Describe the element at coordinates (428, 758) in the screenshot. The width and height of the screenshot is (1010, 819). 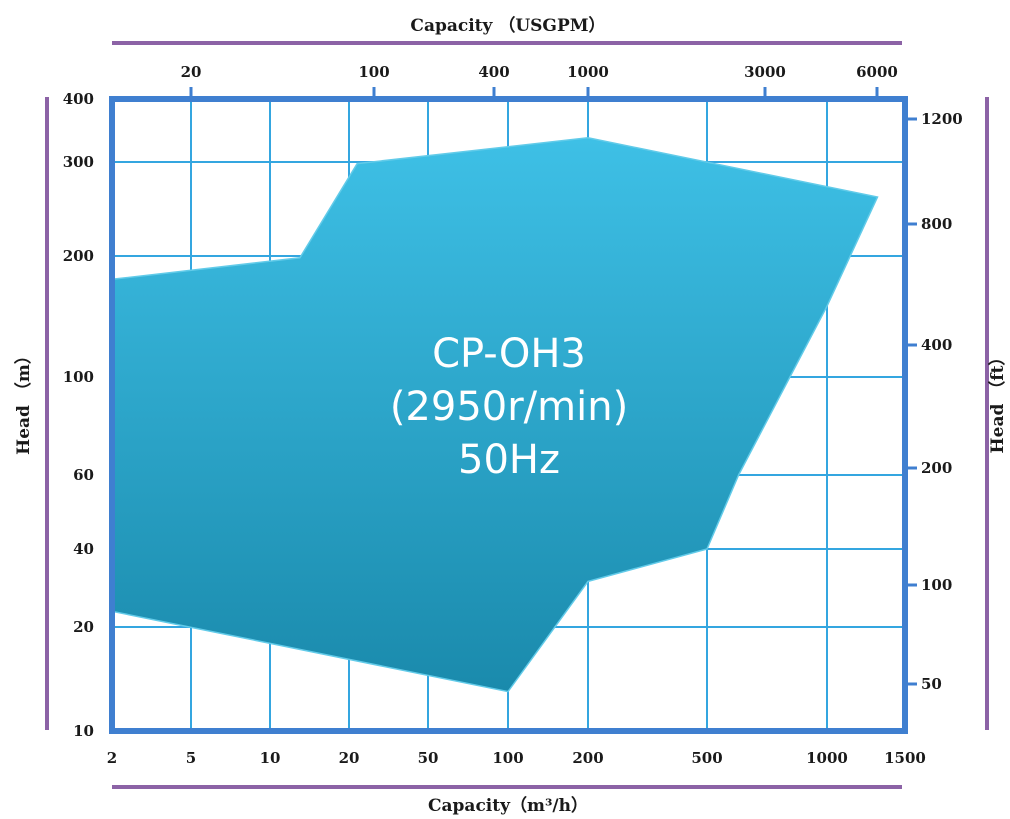
I see `x-tick-label-bottom: 50` at that location.